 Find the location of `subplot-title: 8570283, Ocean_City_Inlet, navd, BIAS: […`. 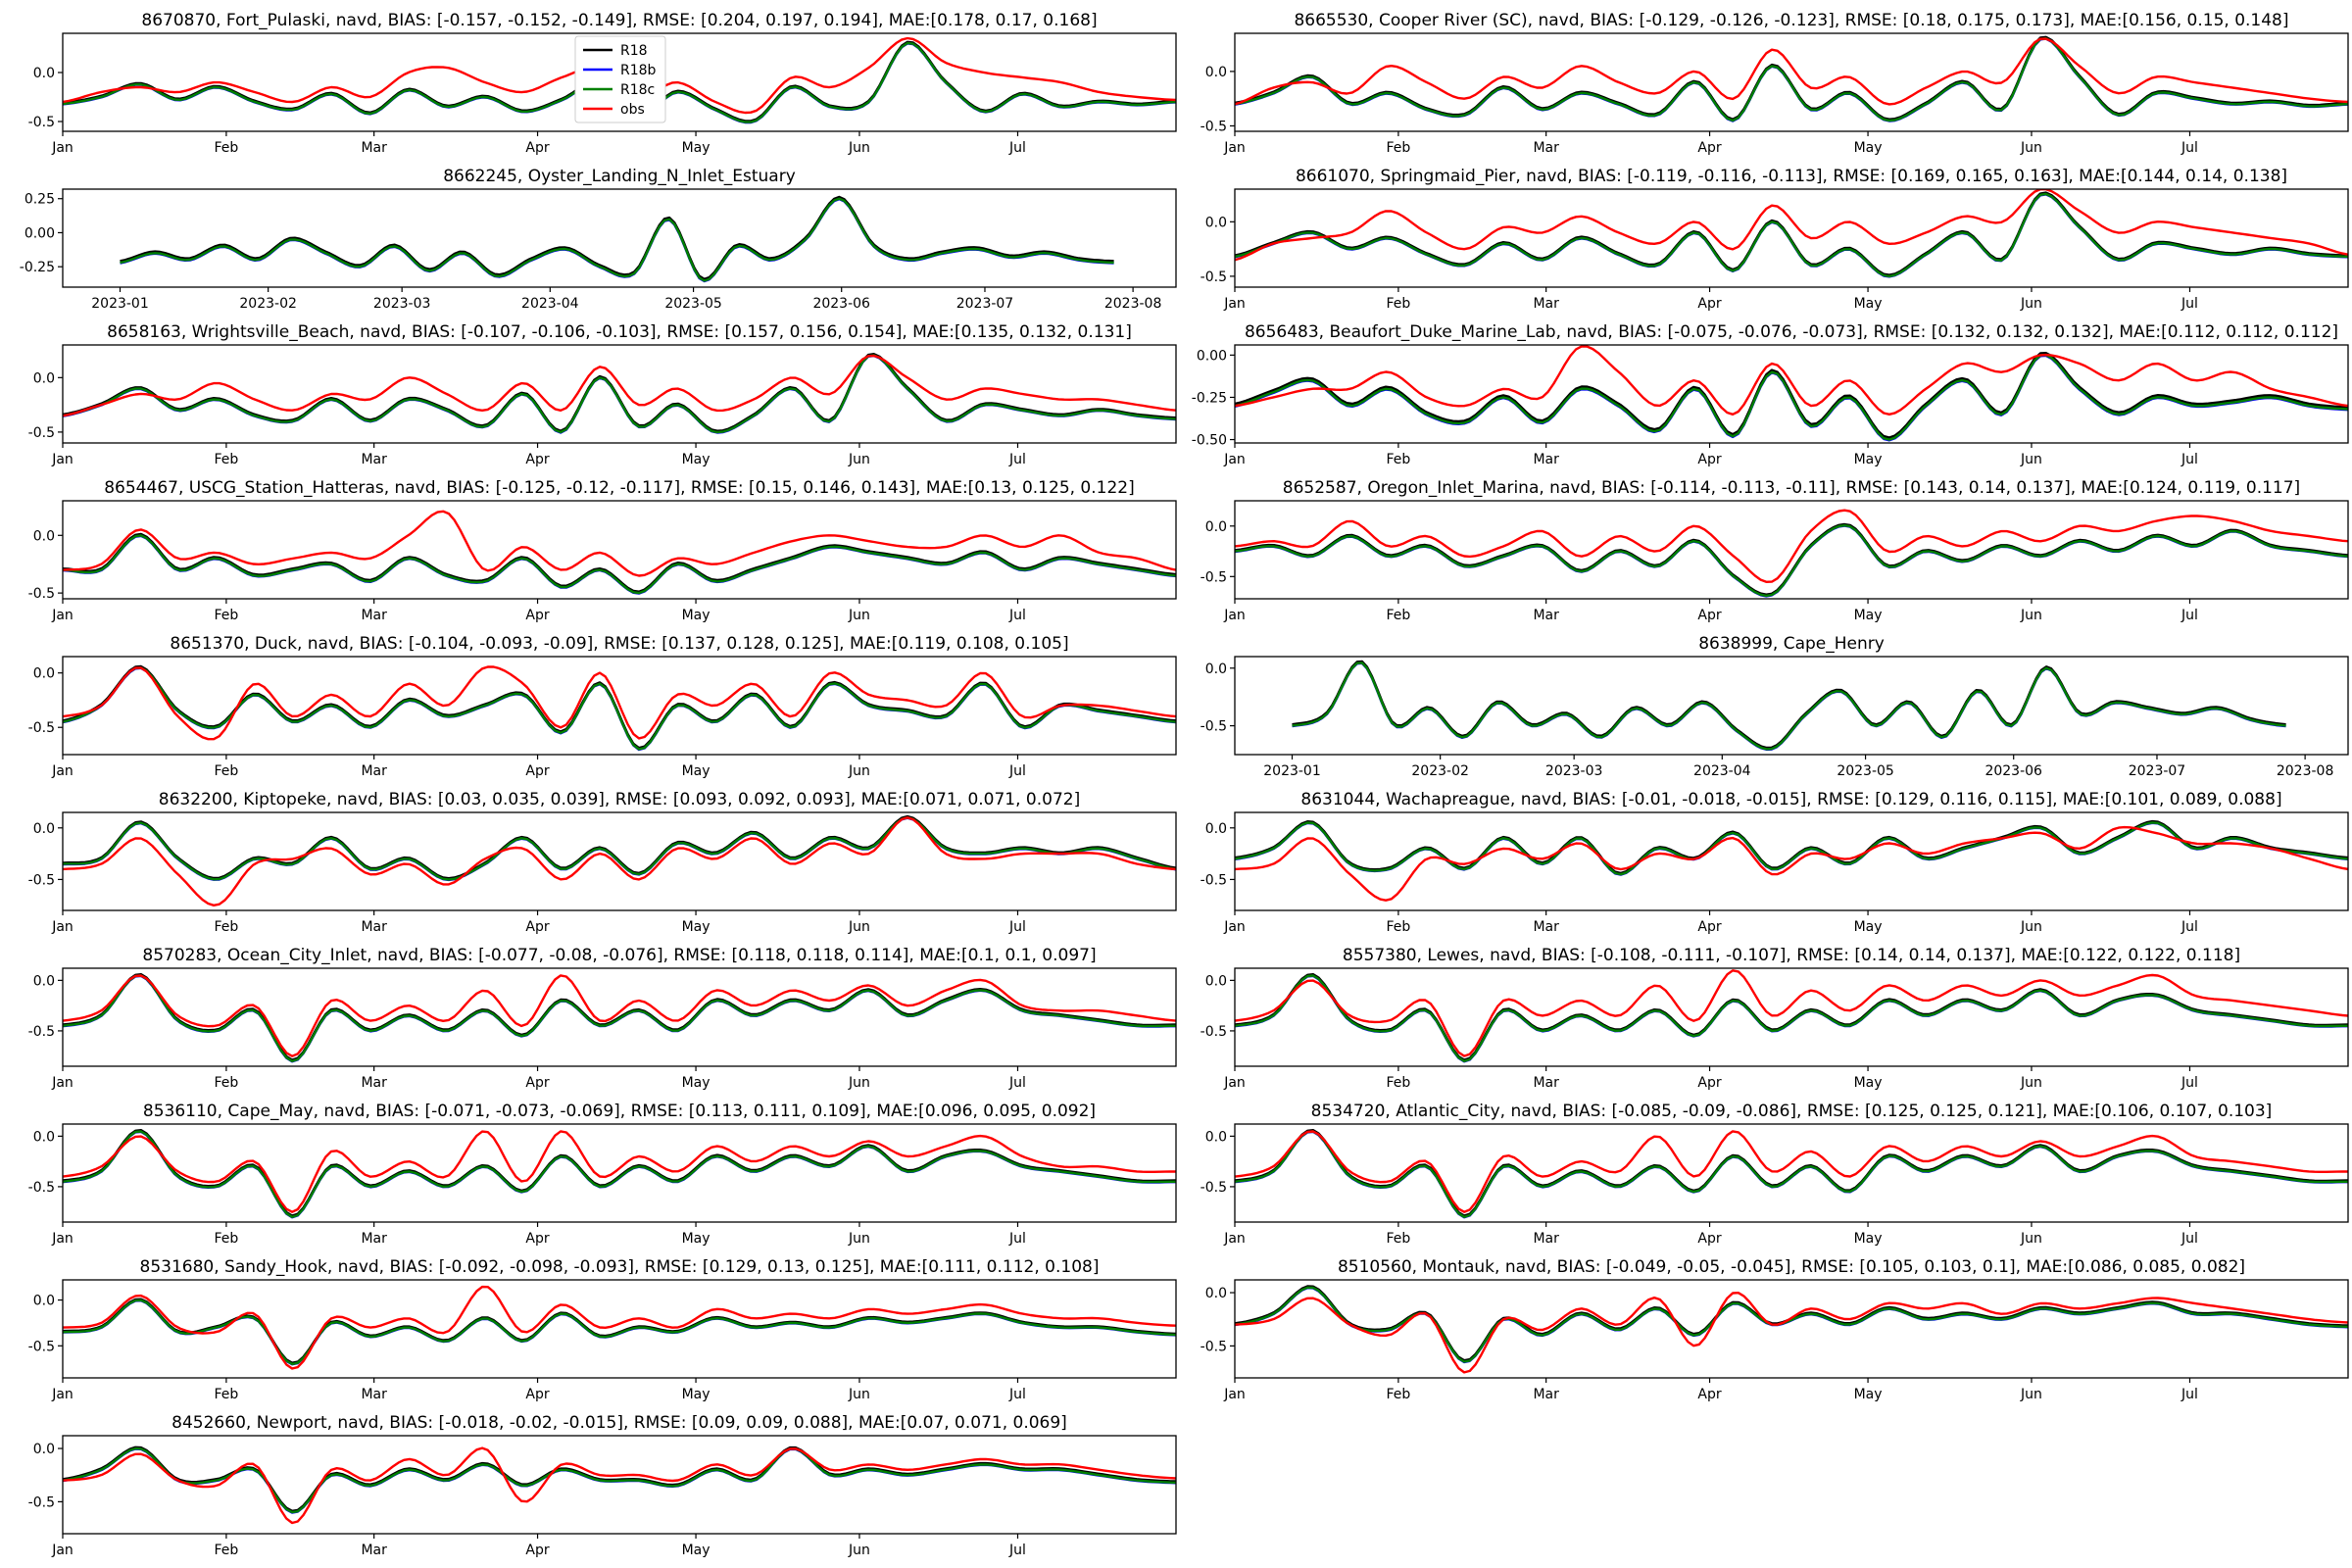

subplot-title: 8570283, Ocean_City_Inlet, navd, BIAS: [… is located at coordinates (619, 955).